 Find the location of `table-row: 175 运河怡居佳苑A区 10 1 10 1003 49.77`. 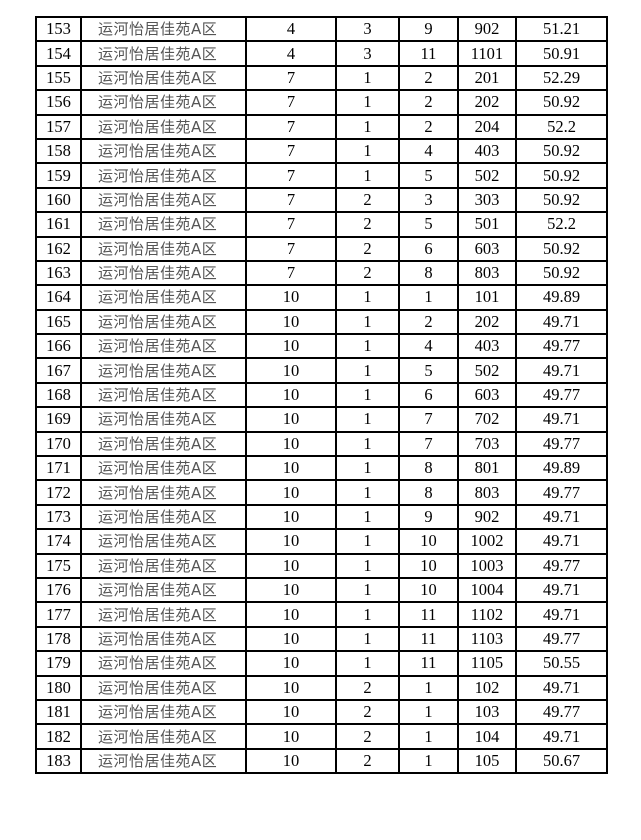

table-row: 175 运河怡居佳苑A区 10 1 10 1003 49.77 is located at coordinates (321, 566).